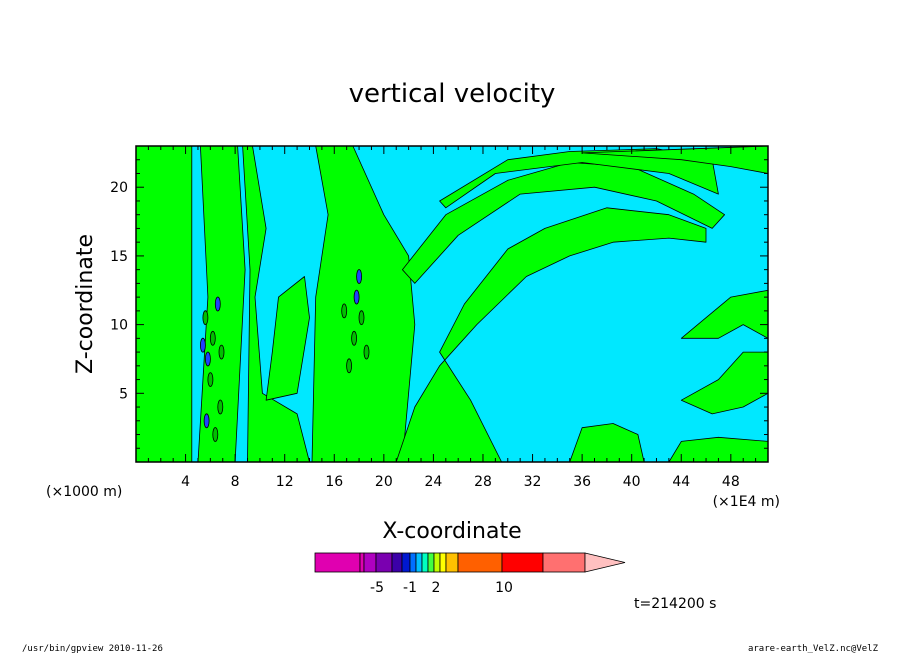  I want to click on chart-title: vertical velocity, so click(452, 94).